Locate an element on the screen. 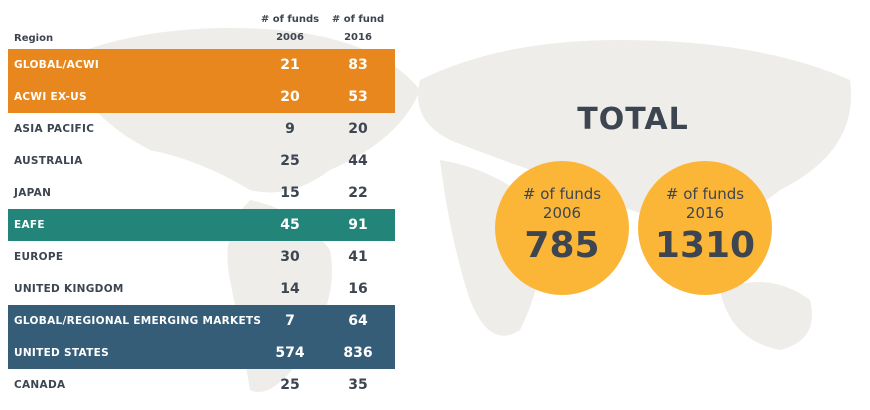 The height and width of the screenshot is (410, 870). region-name: GLOBAL/REGIONAL EMERGING MARKETS is located at coordinates (138, 321).